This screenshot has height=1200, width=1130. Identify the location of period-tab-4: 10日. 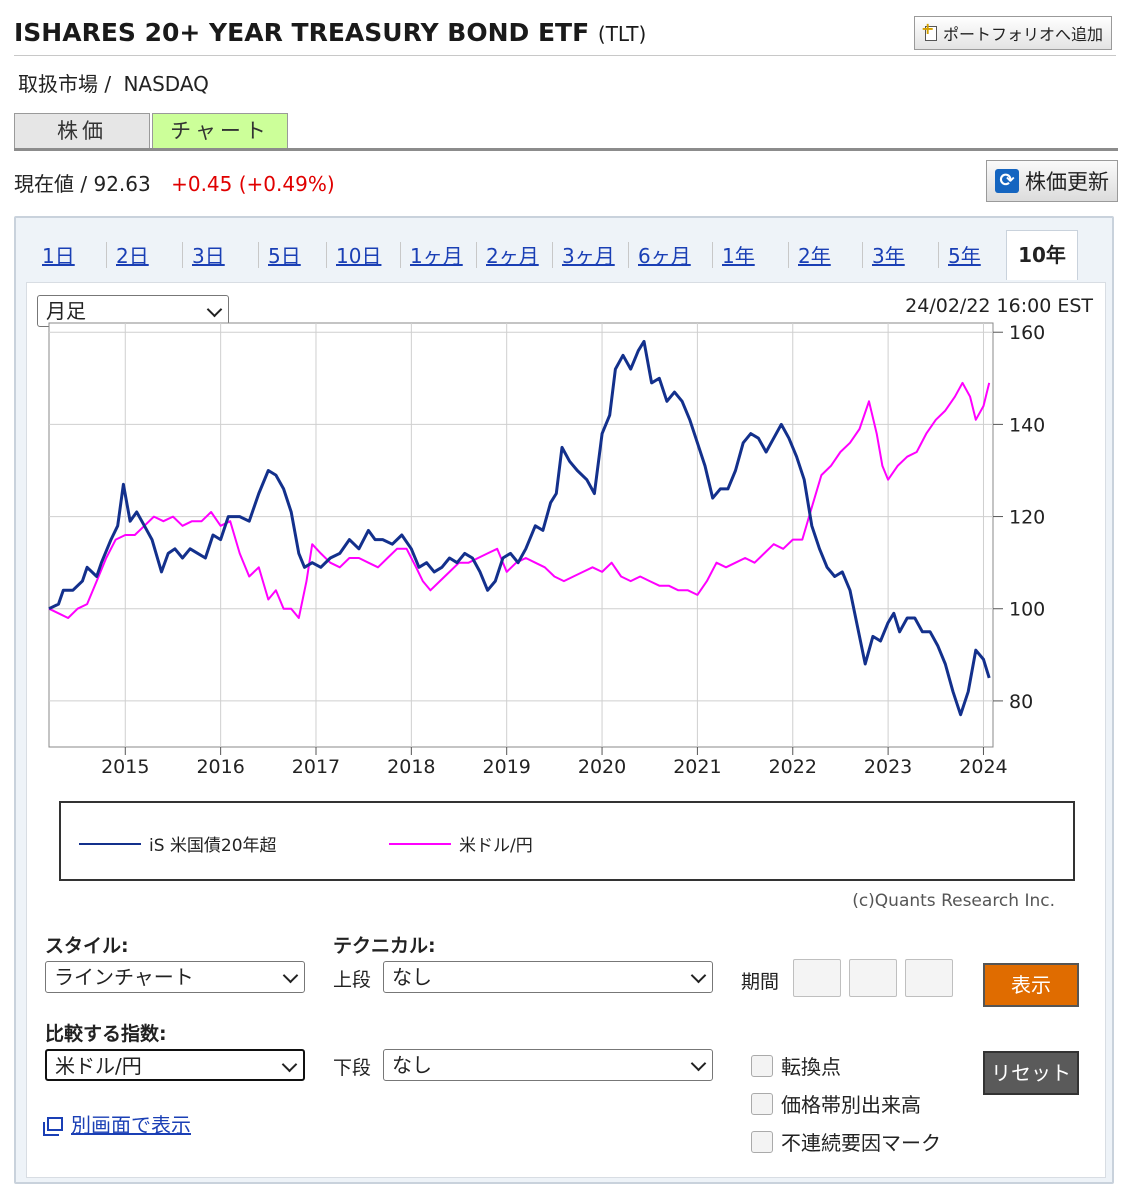
(359, 256).